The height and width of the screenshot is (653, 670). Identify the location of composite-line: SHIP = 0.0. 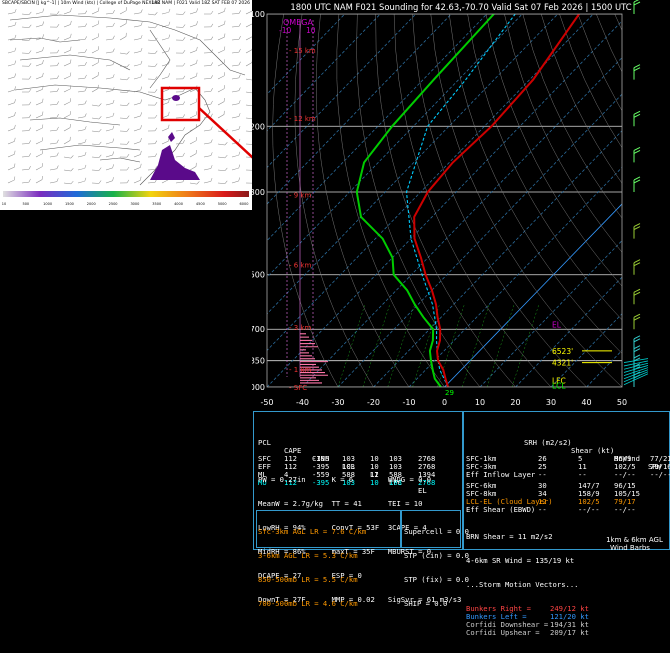
(436, 604).